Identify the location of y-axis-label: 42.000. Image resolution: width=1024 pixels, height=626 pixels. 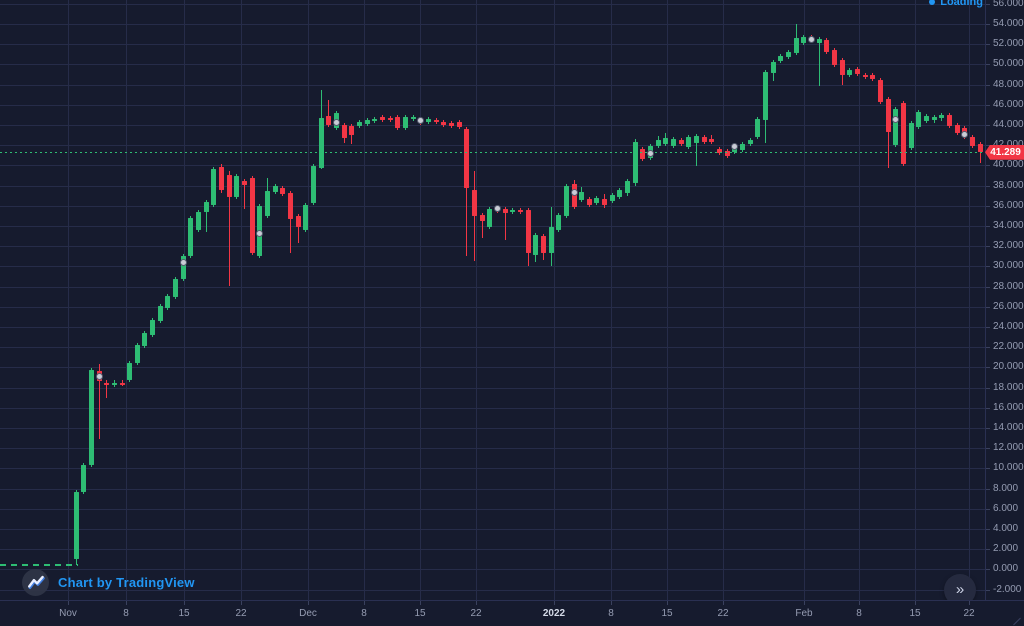
(1008, 145).